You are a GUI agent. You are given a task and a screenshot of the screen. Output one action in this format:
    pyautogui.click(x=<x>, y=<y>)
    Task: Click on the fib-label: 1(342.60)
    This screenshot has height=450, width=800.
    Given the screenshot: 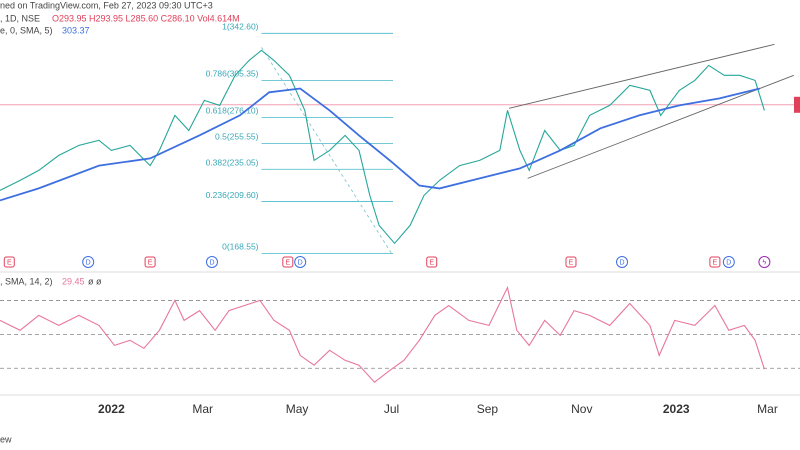 What is the action you would take?
    pyautogui.click(x=240, y=27)
    